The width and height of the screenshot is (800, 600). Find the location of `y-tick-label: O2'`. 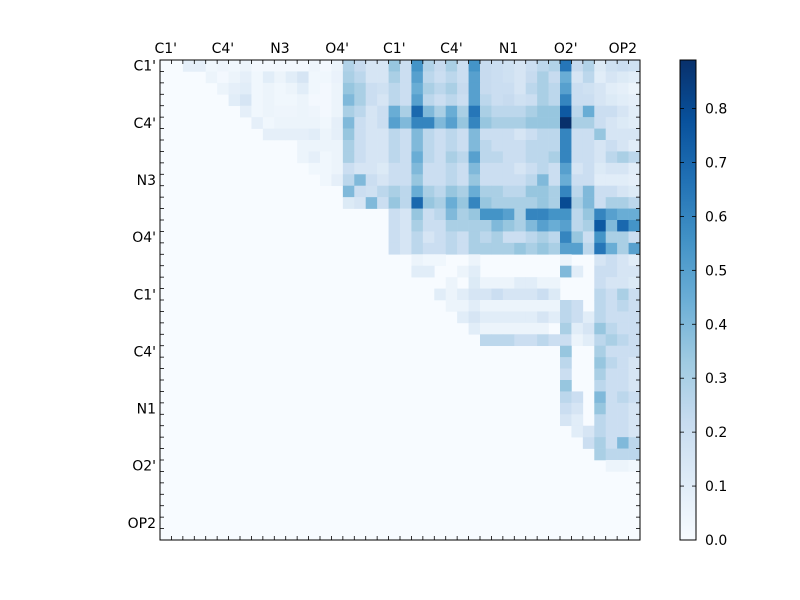

y-tick-label: O2' is located at coordinates (144, 467).